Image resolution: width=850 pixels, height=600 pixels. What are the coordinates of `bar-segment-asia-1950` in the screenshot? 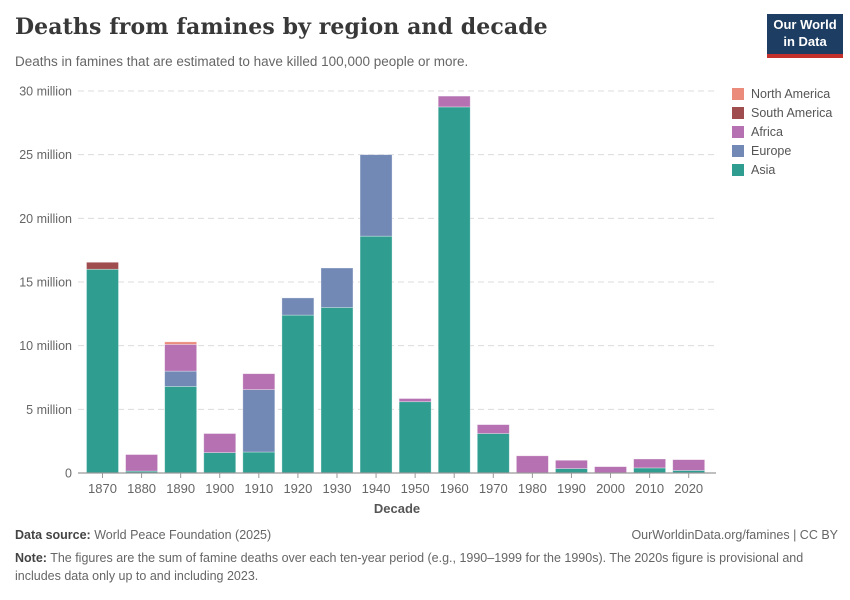 It's located at (415, 437).